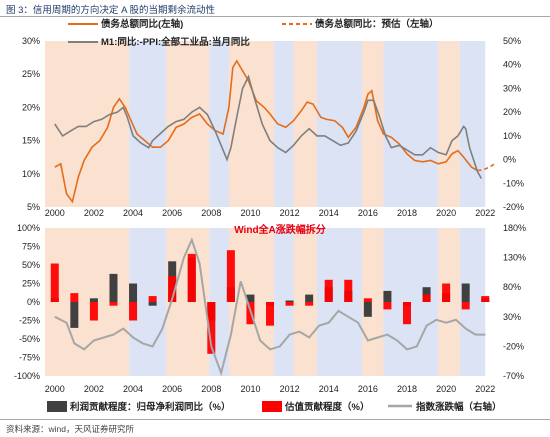  What do you see at coordinates (29, 358) in the screenshot?
I see `y-left-tick: -75%` at bounding box center [29, 358].